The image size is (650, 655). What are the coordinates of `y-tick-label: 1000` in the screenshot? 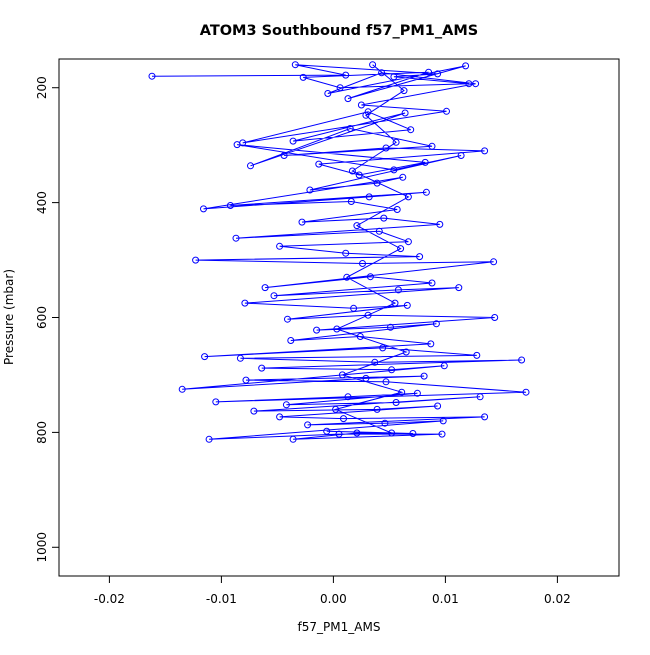 It's located at (42, 547).